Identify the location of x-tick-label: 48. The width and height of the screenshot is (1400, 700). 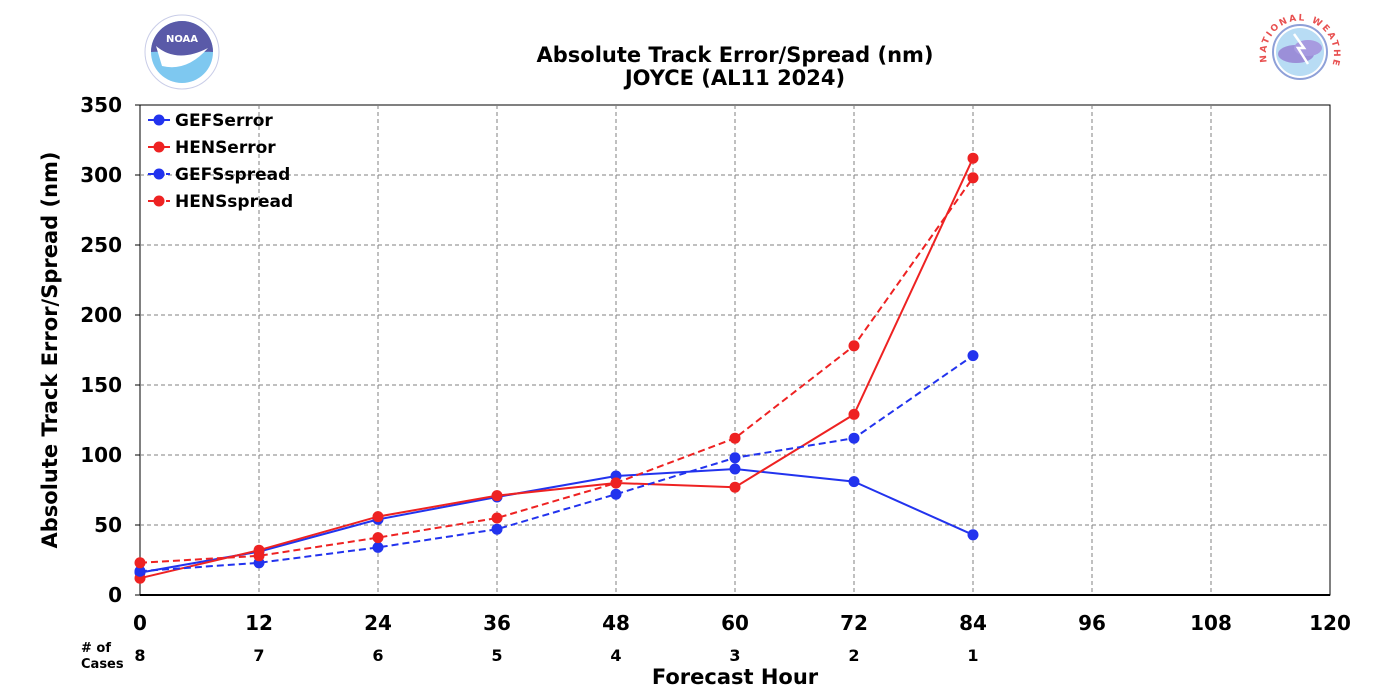
(616, 623).